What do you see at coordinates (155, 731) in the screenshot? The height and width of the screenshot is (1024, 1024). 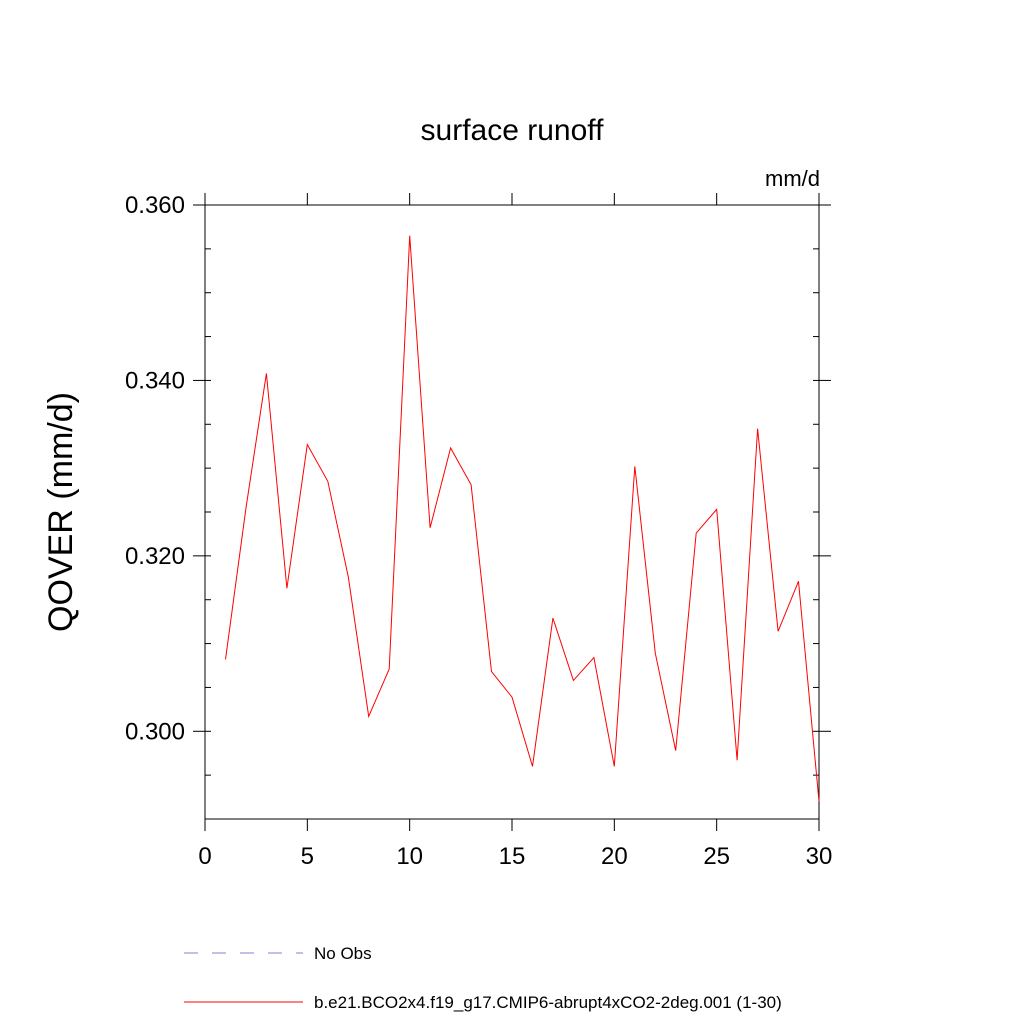 I see `y-tick-label: 0.300` at bounding box center [155, 731].